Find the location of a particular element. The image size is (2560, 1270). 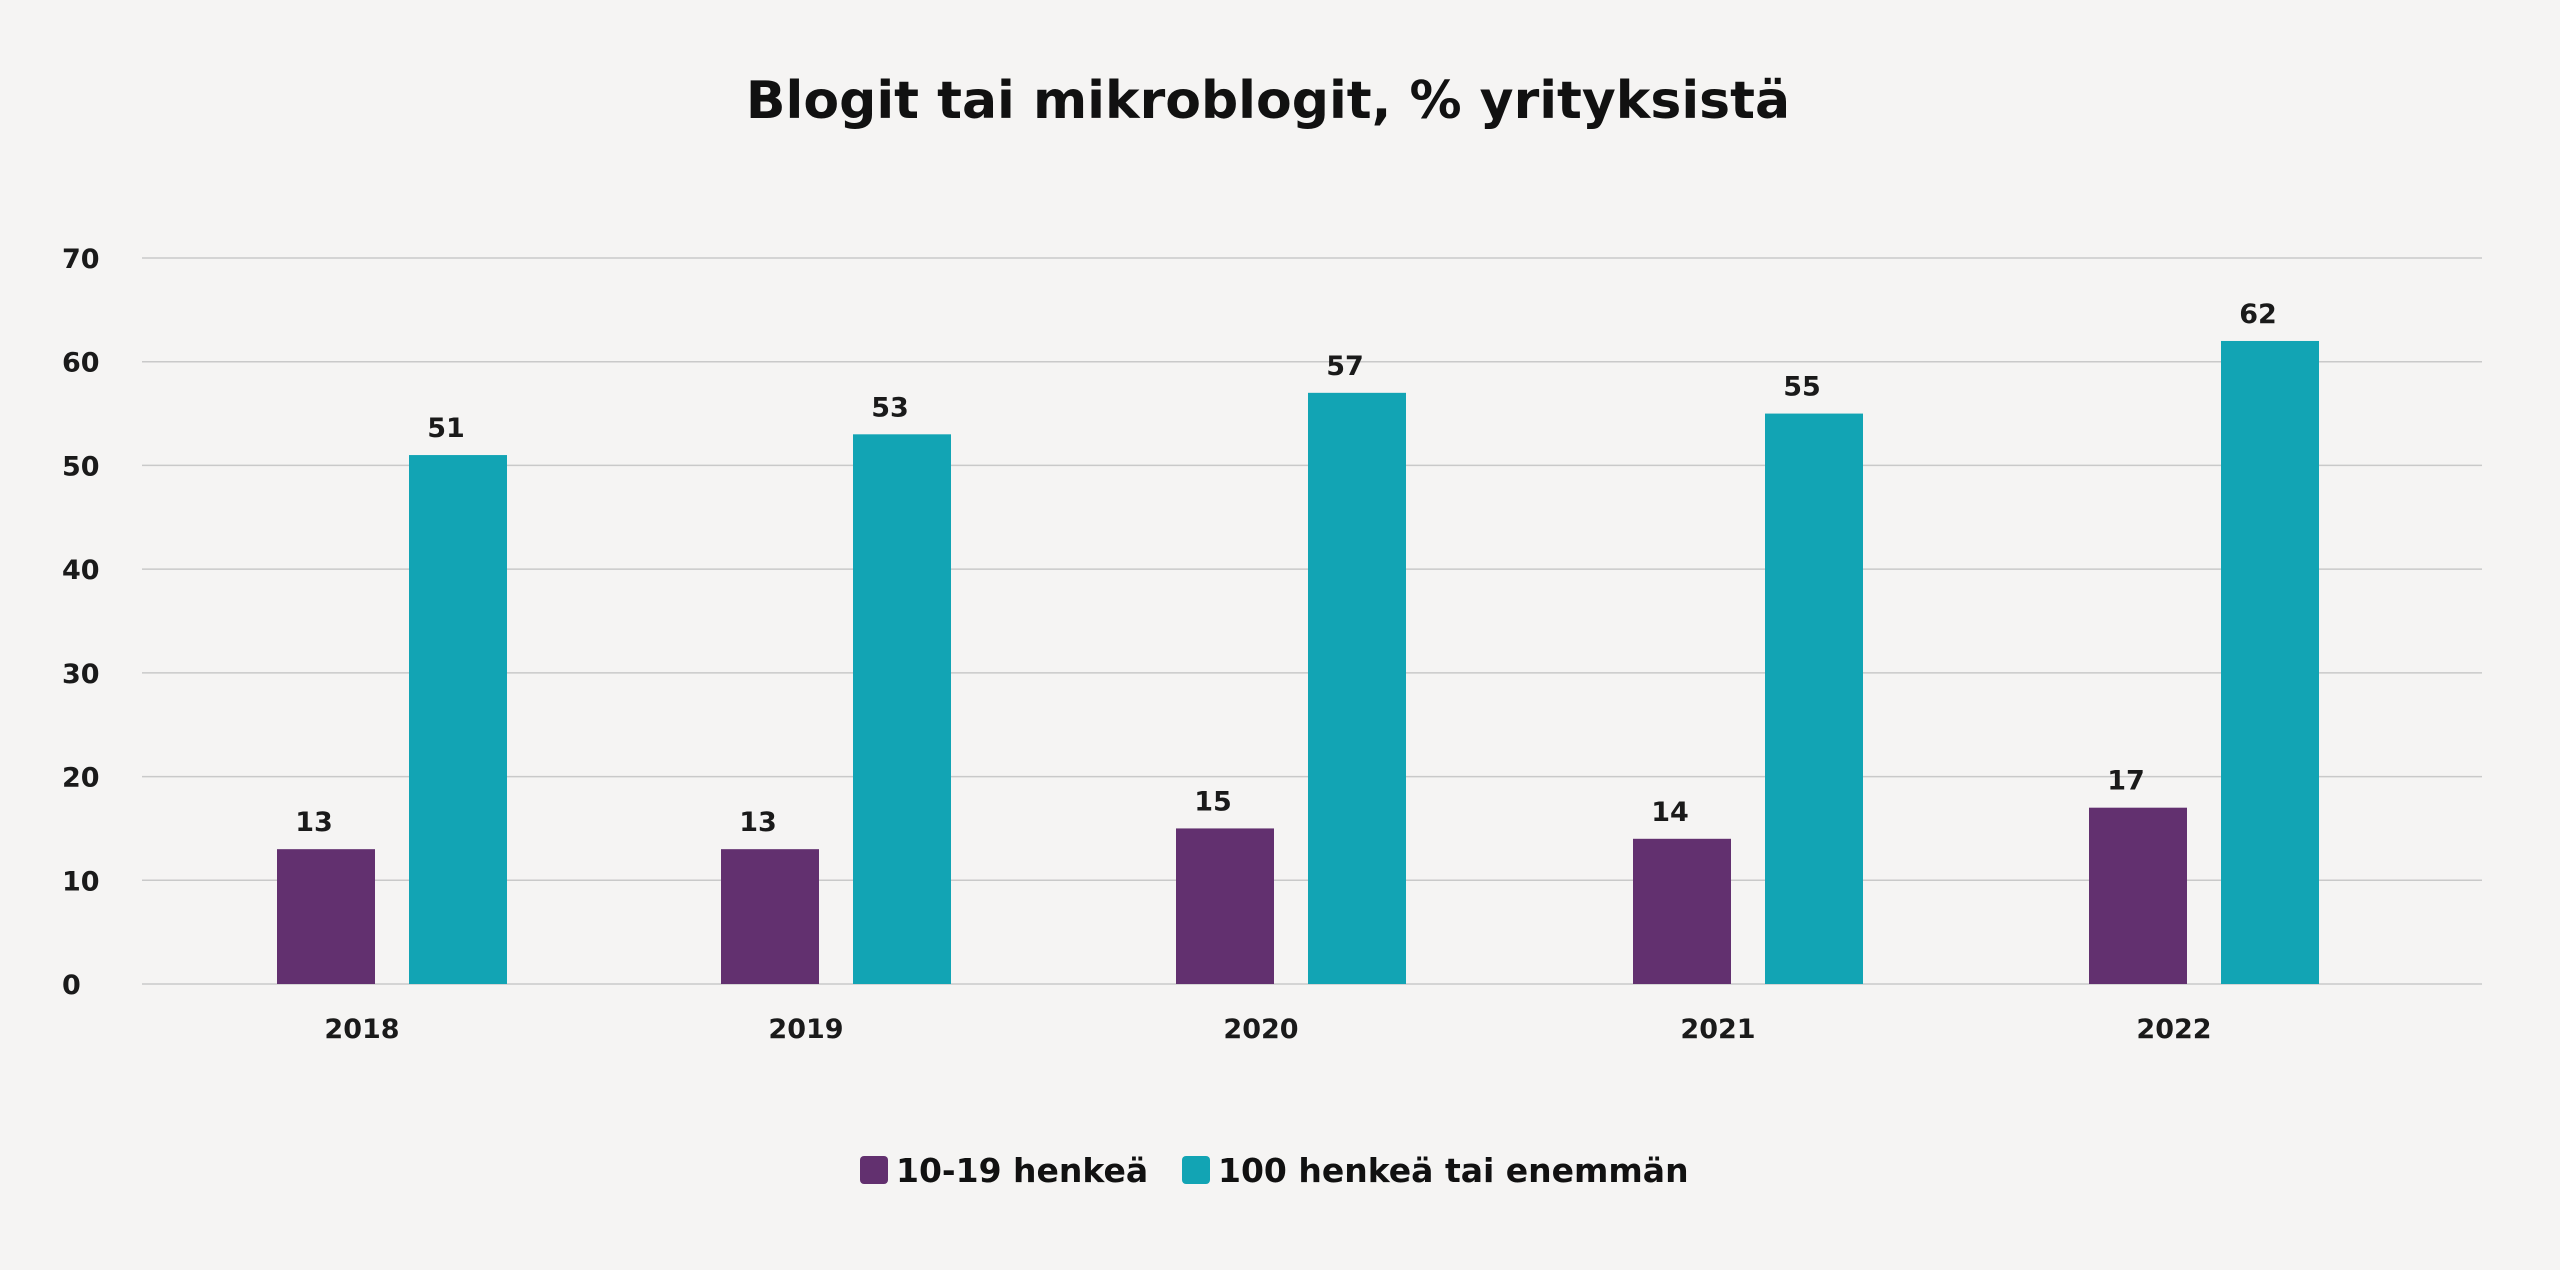

data-label: 57 is located at coordinates (1345, 366).